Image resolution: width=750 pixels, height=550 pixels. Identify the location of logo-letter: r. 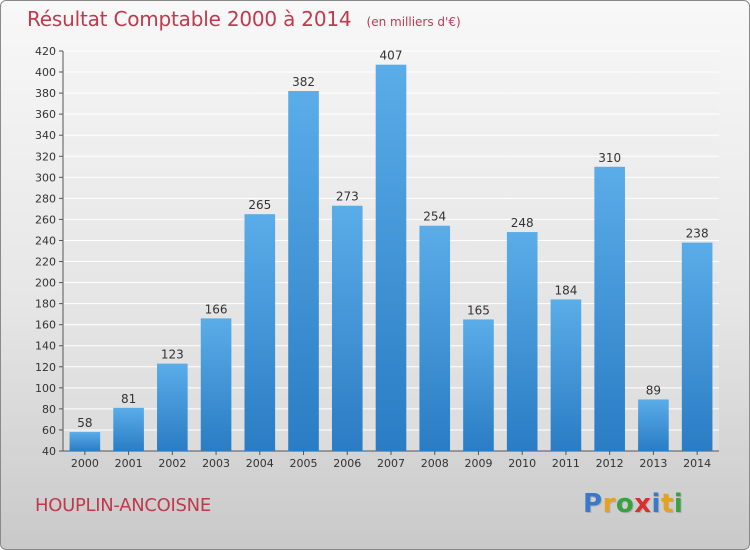
(609, 504).